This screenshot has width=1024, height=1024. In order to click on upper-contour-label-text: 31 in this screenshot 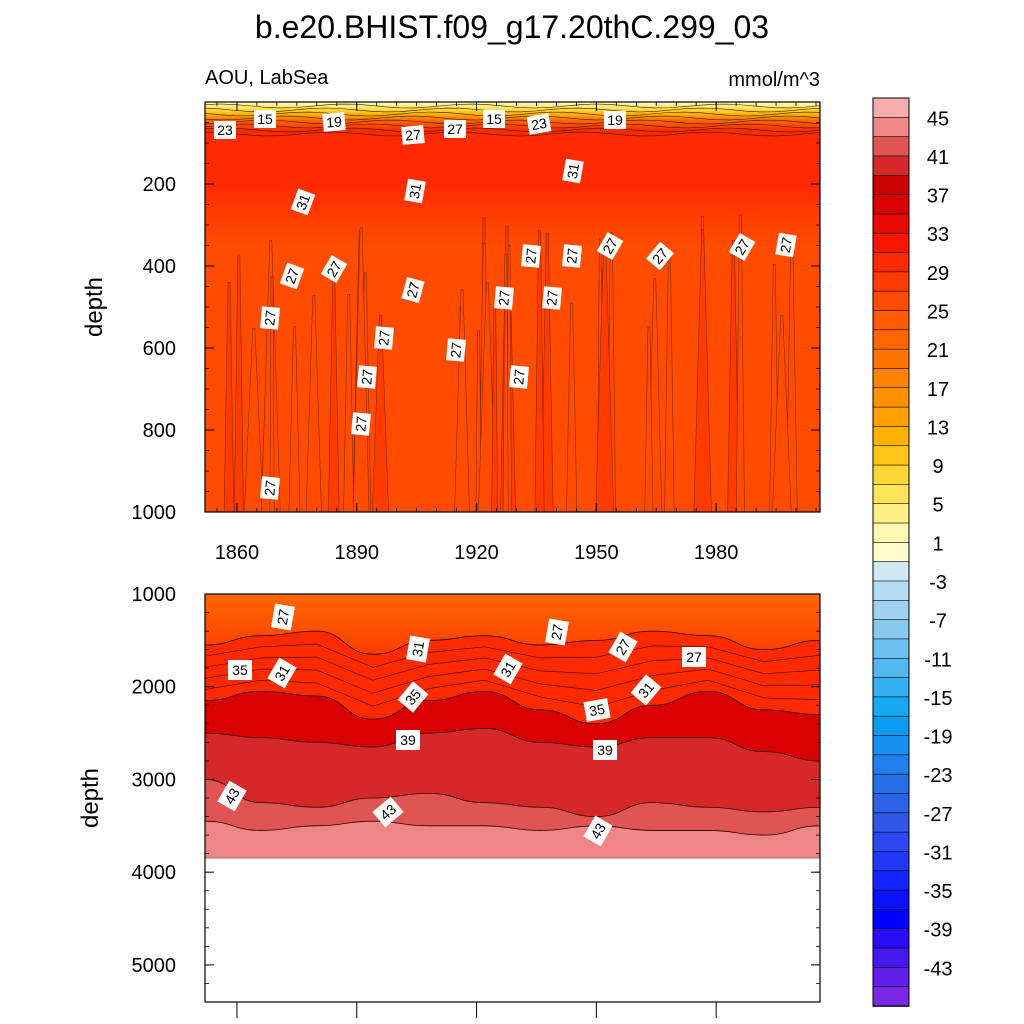, I will do `click(303, 202)`.